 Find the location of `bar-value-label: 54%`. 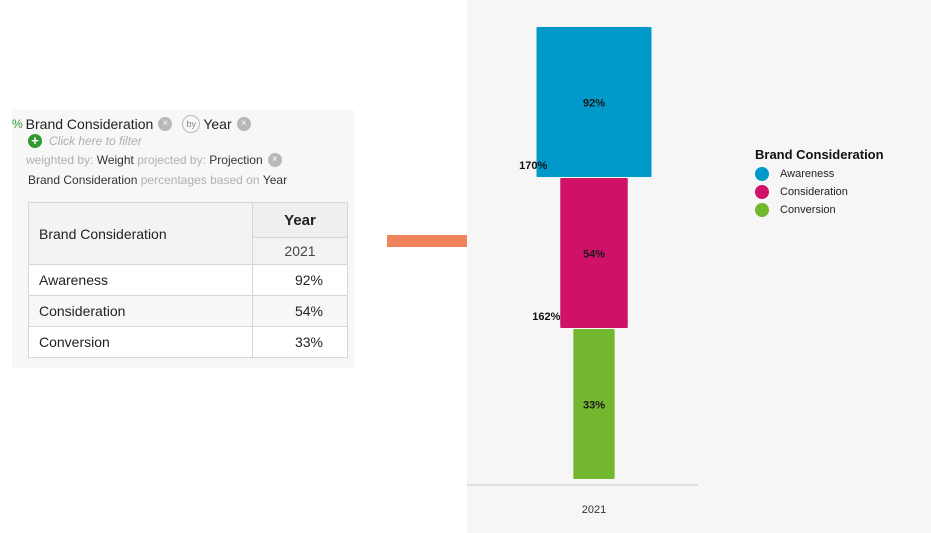

bar-value-label: 54% is located at coordinates (594, 255).